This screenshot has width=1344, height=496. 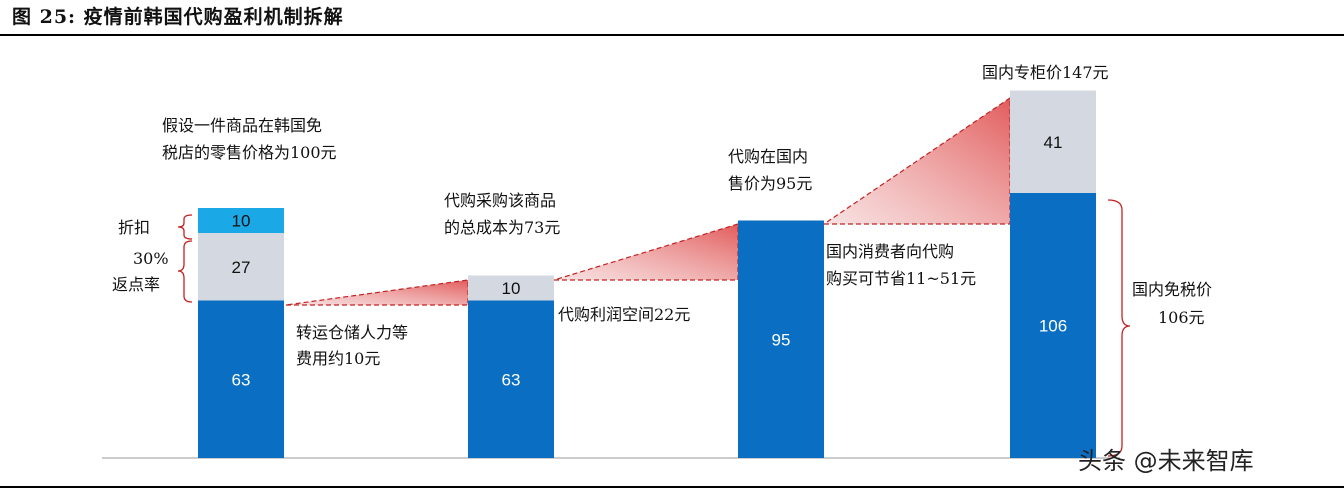 What do you see at coordinates (134, 227) in the screenshot?
I see `label-zhekou: 折扣` at bounding box center [134, 227].